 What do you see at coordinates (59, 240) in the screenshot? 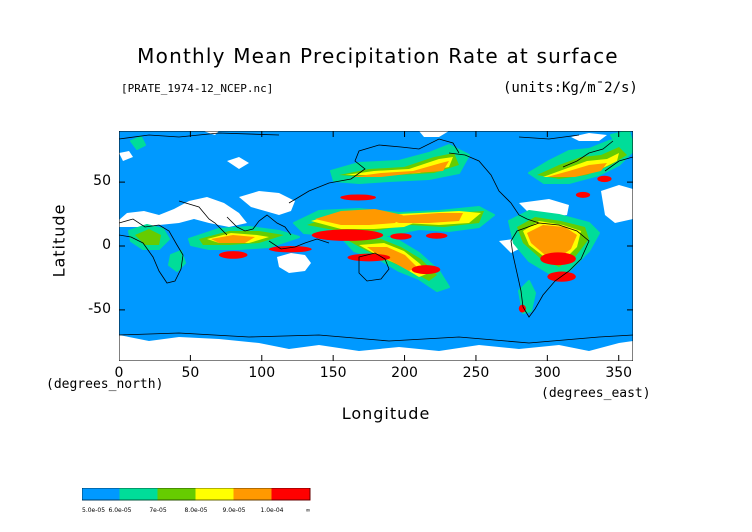
I see `y-axis-title: Latitude` at bounding box center [59, 240].